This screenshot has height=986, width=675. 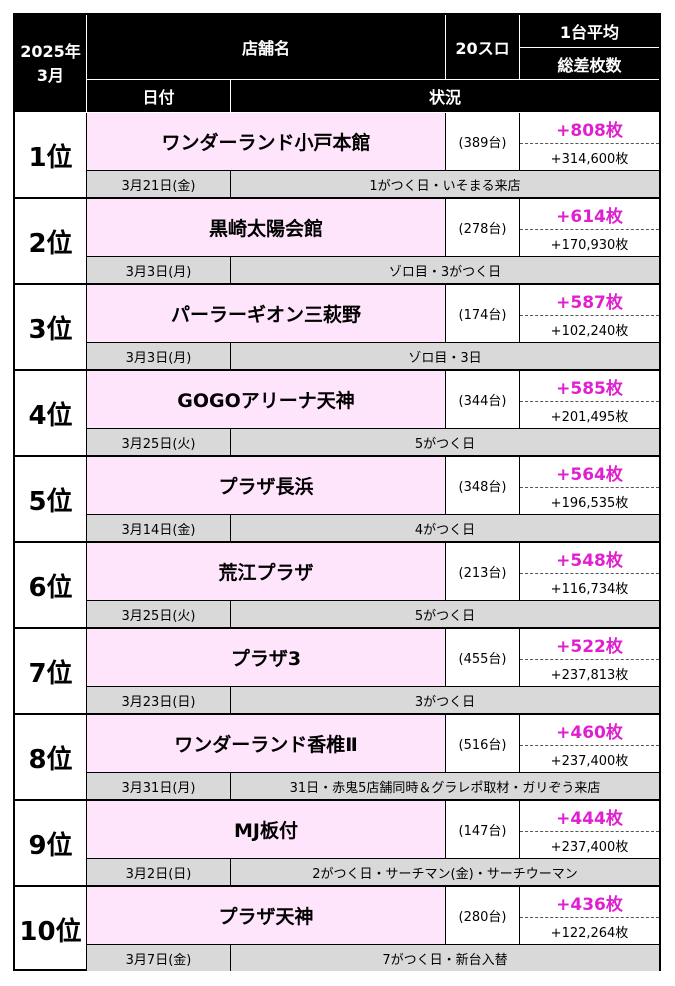 What do you see at coordinates (445, 700) in the screenshot?
I see `event-status: 3がつく日` at bounding box center [445, 700].